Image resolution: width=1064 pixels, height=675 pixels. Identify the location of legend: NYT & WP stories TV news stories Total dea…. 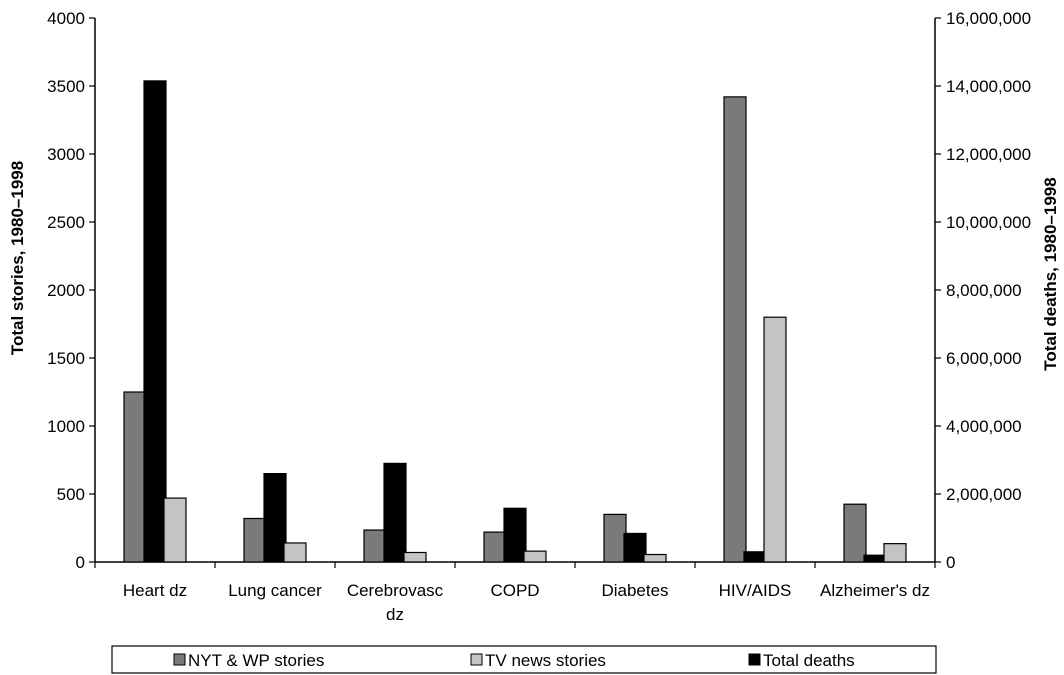
(524, 659).